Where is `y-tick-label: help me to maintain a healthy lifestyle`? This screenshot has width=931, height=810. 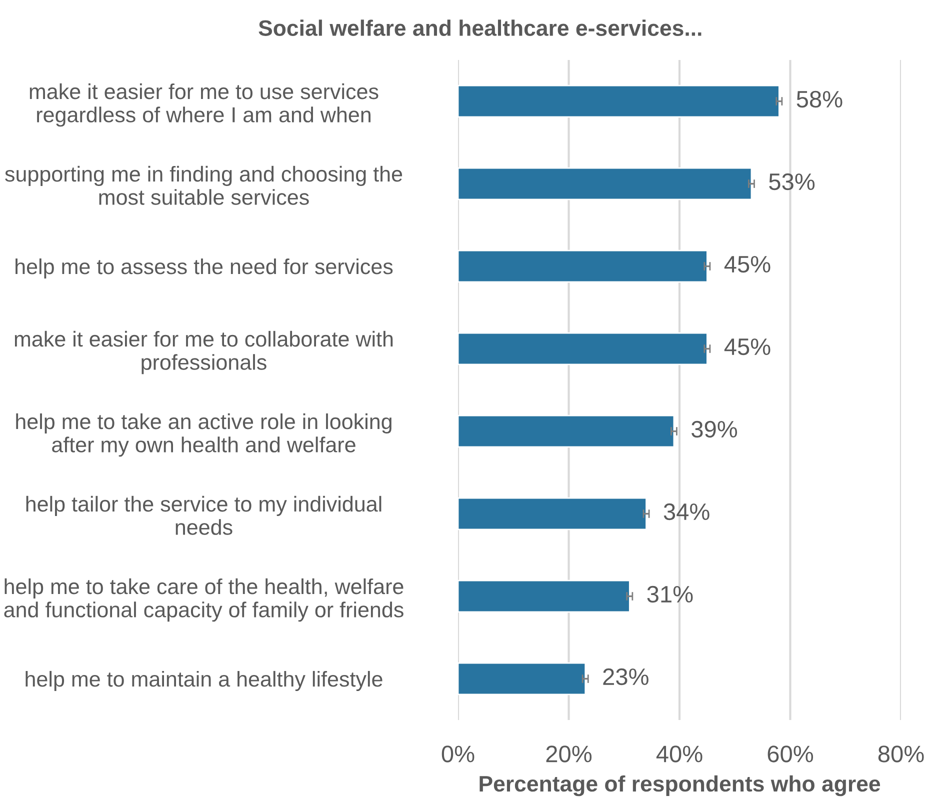
y-tick-label: help me to maintain a healthy lifestyle is located at coordinates (204, 681).